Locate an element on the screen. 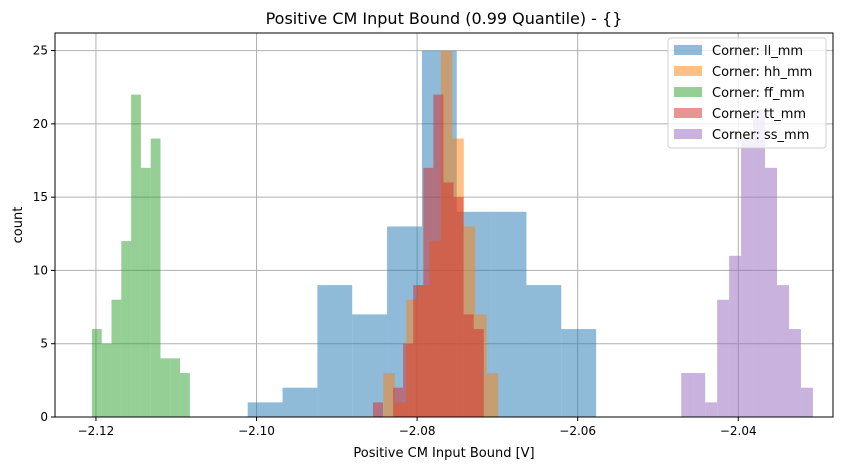 The width and height of the screenshot is (841, 474). x-tick-label: −2.12 is located at coordinates (96, 431).